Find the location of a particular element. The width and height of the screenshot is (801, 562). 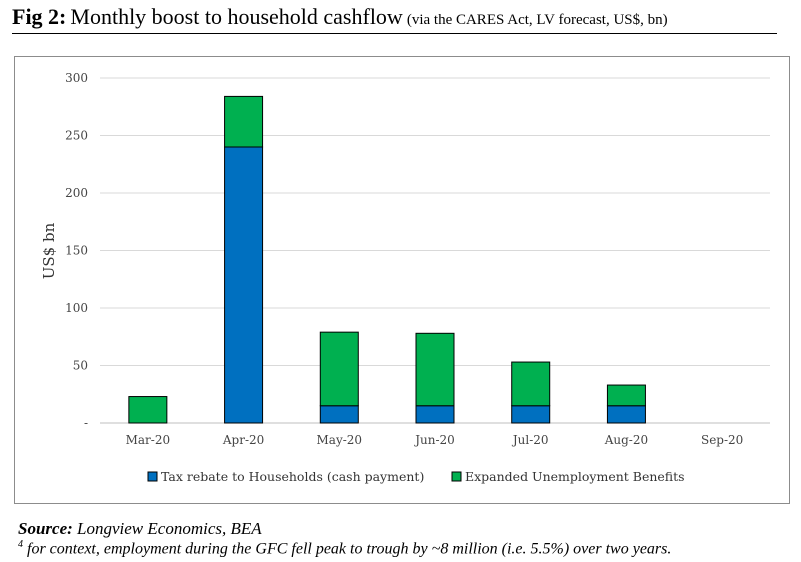

y-axis-ticks: - 50 100 150 200 250 300 is located at coordinates (76, 250).